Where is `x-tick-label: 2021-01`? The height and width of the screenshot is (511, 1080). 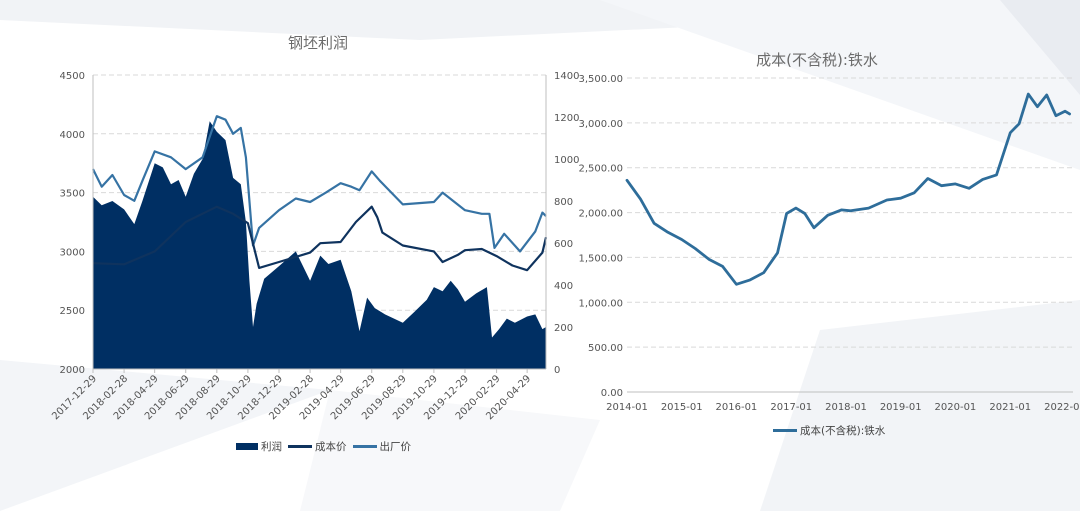 x-tick-label: 2021-01 is located at coordinates (1010, 407).